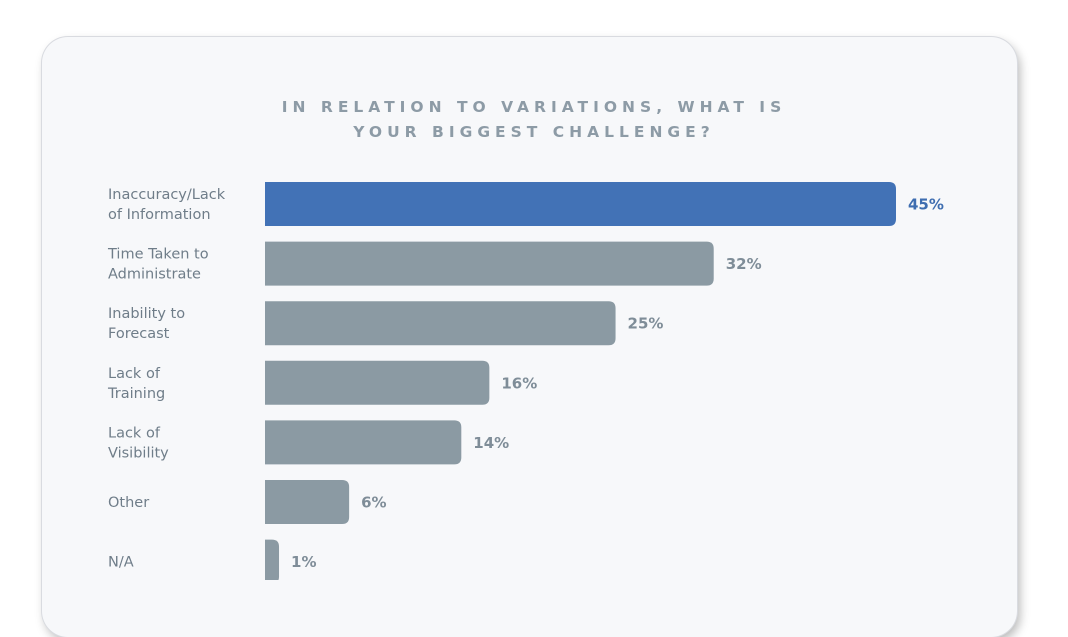  I want to click on data-label: 16%, so click(519, 383).